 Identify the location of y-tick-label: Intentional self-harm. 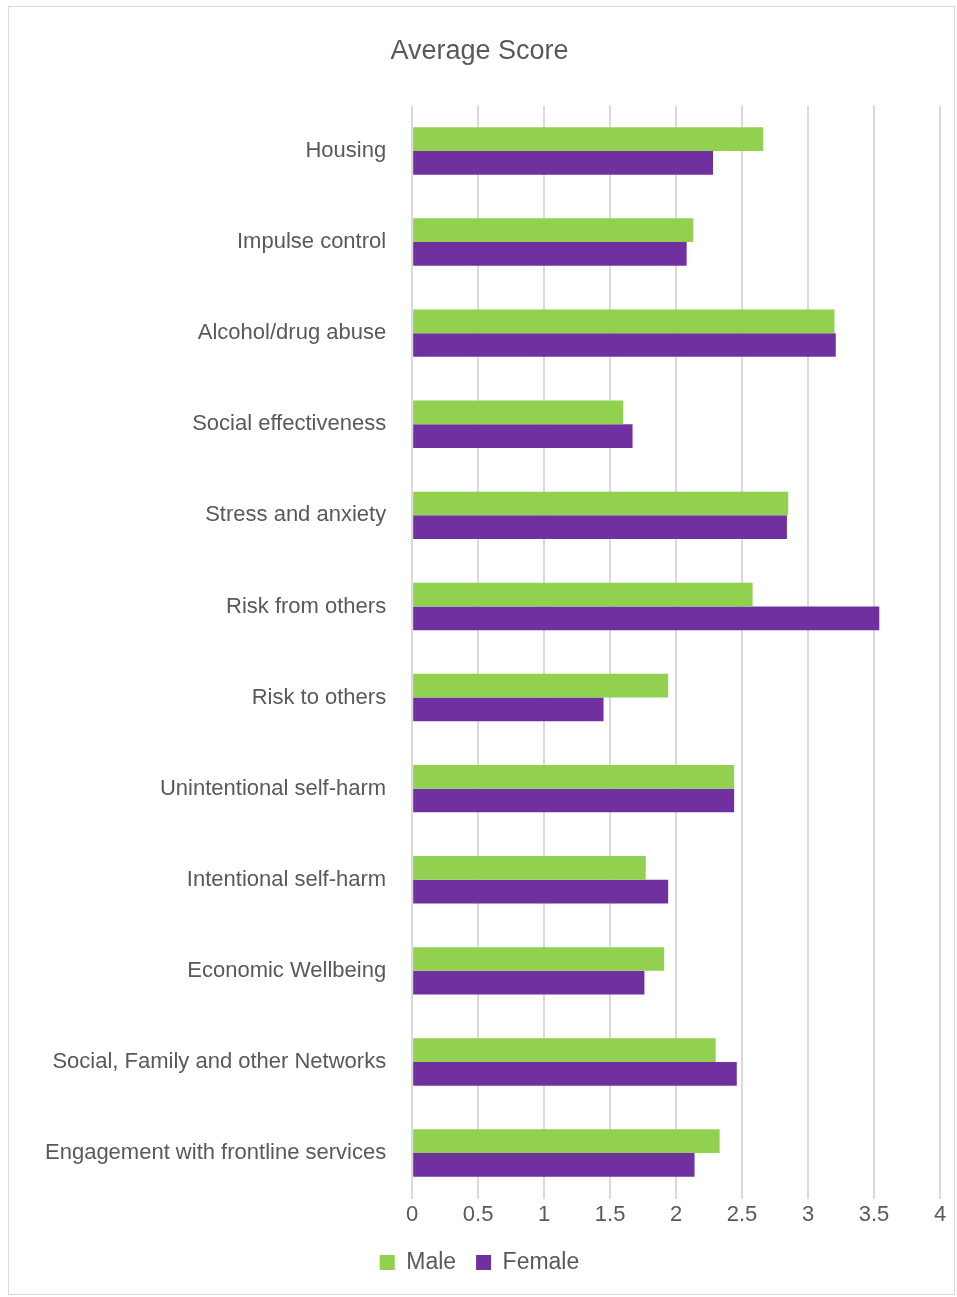
(286, 878).